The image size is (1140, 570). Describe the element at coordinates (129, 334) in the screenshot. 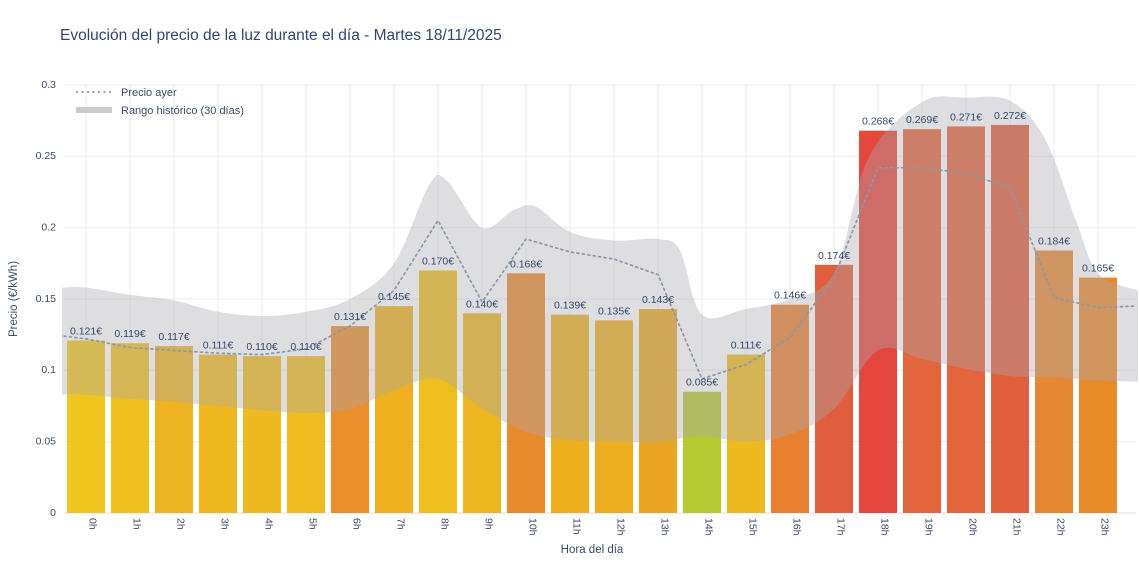

I see `bar-value-label: 0.119€` at that location.